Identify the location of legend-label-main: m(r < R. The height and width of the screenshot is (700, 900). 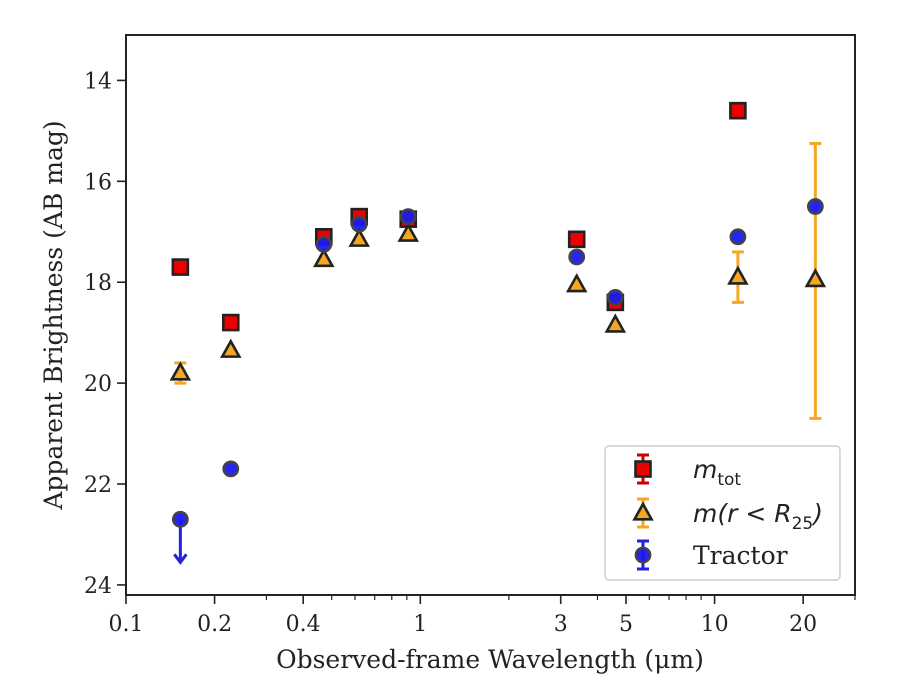
(742, 513).